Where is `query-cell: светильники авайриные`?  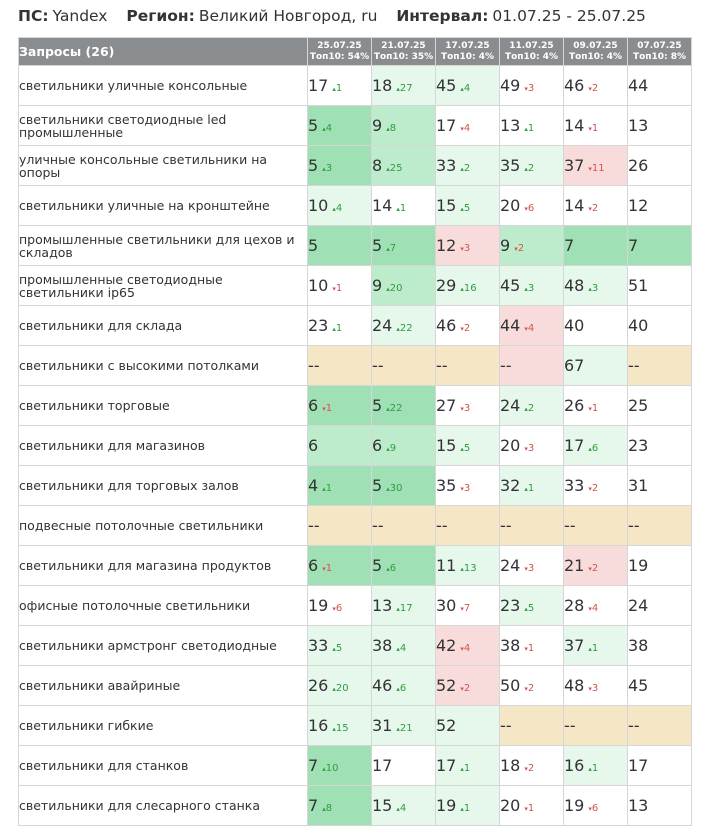
query-cell: светильники авайриные is located at coordinates (163, 685).